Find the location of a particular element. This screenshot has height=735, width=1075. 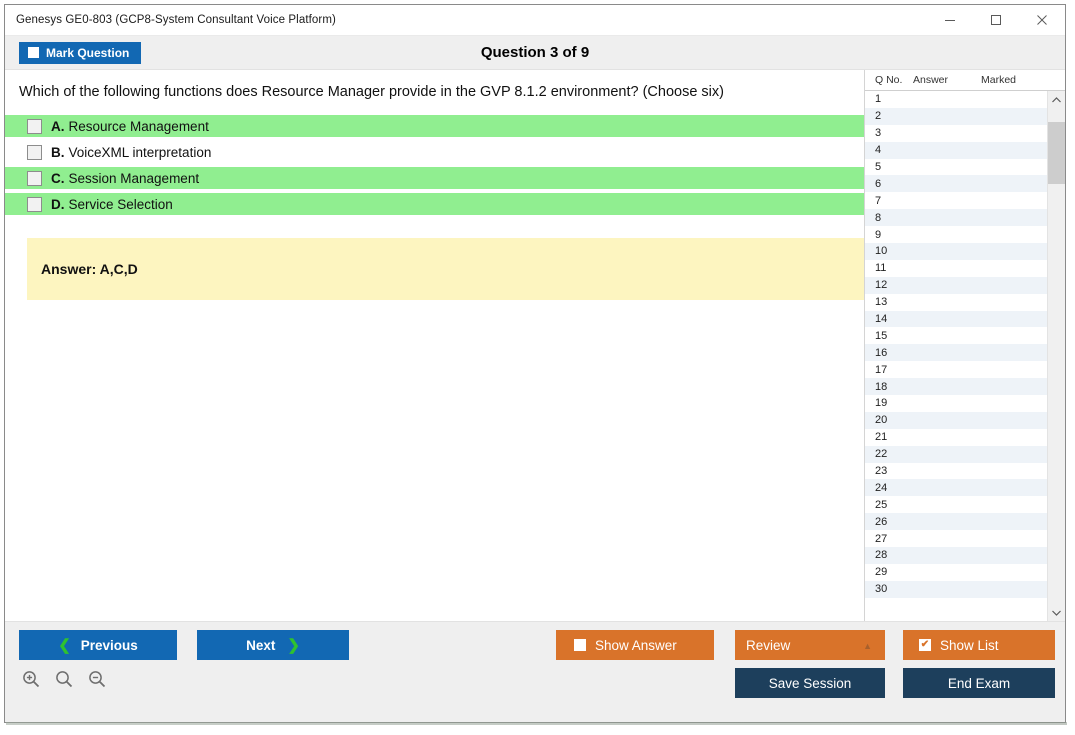

row-question-number: 10 is located at coordinates (881, 251).